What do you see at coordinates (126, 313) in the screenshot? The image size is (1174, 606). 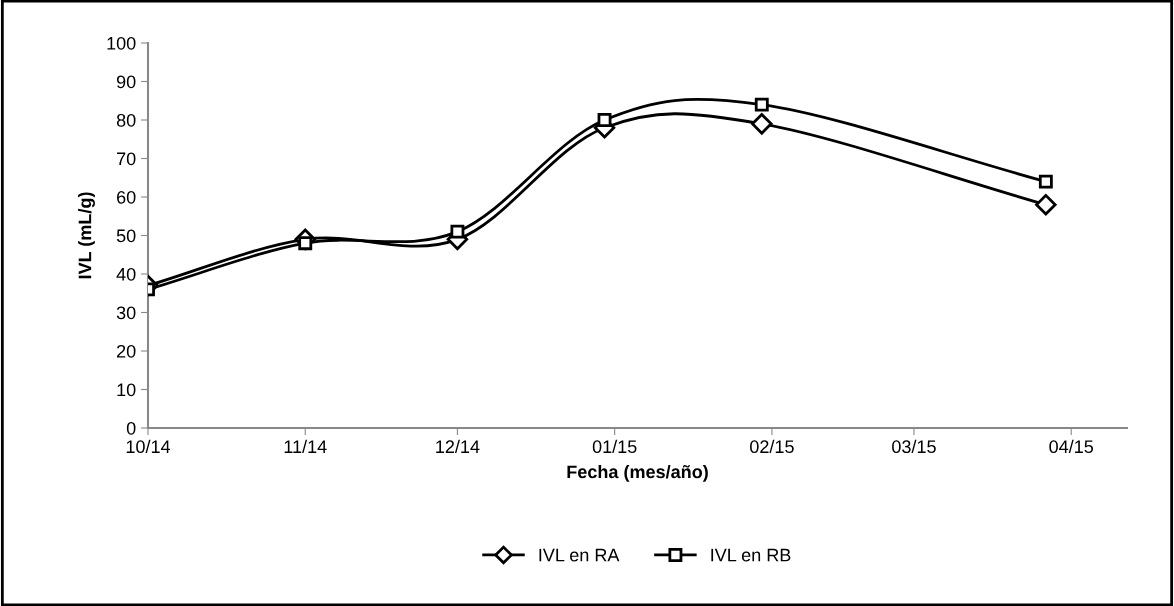 I see `y-tick-label: 30` at bounding box center [126, 313].